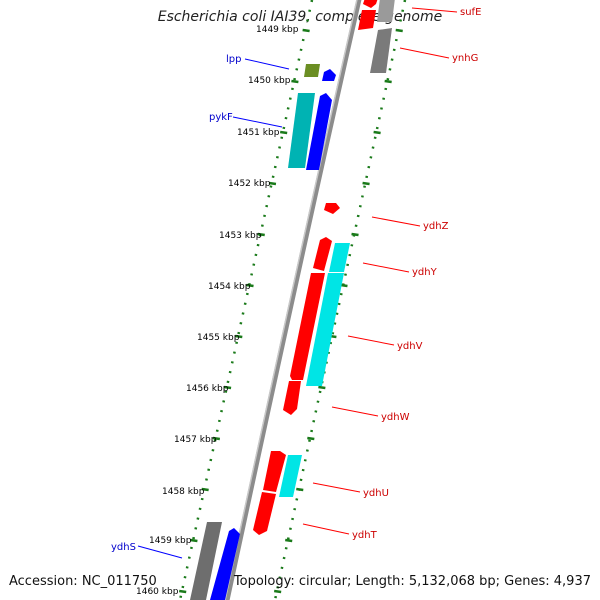 The image size is (600, 600). What do you see at coordinates (274, 471) in the screenshot?
I see `gene-ydhU-red-arrow` at bounding box center [274, 471].